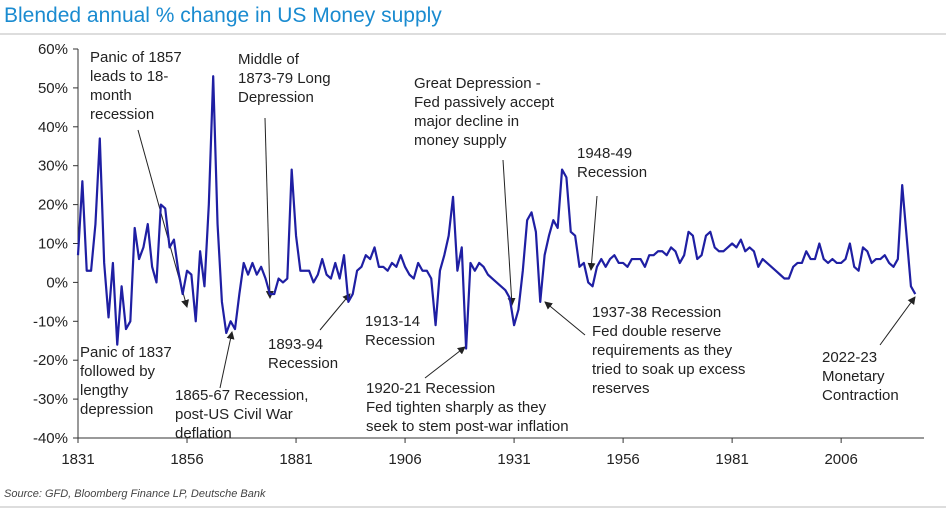 Image resolution: width=946 pixels, height=518 pixels. Describe the element at coordinates (53, 244) in the screenshot. I see `y-tick-label: 10%` at that location.